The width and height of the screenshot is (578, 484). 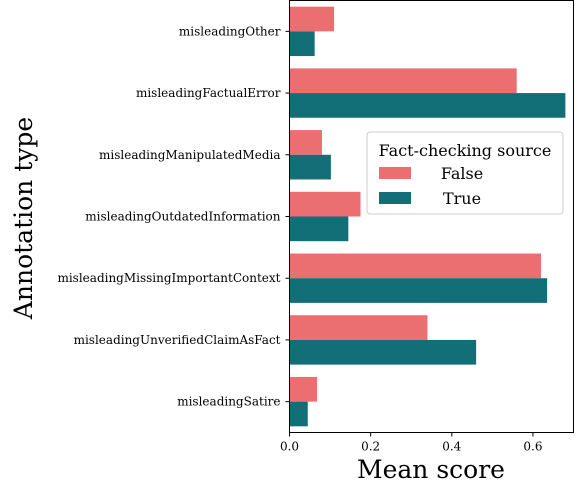 What do you see at coordinates (168, 278) in the screenshot?
I see `y-tick-label: misleadingMissingImportantContext` at bounding box center [168, 278].